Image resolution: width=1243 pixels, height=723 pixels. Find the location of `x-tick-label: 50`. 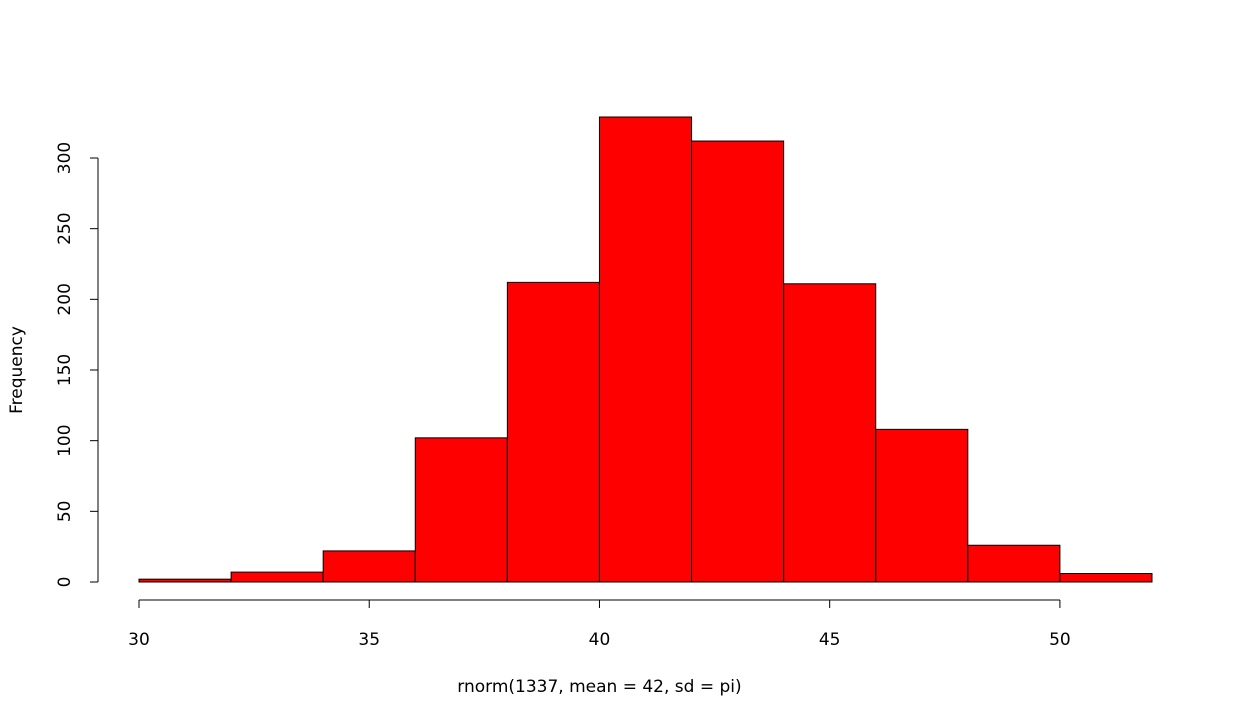

x-tick-label: 50 is located at coordinates (1060, 640).